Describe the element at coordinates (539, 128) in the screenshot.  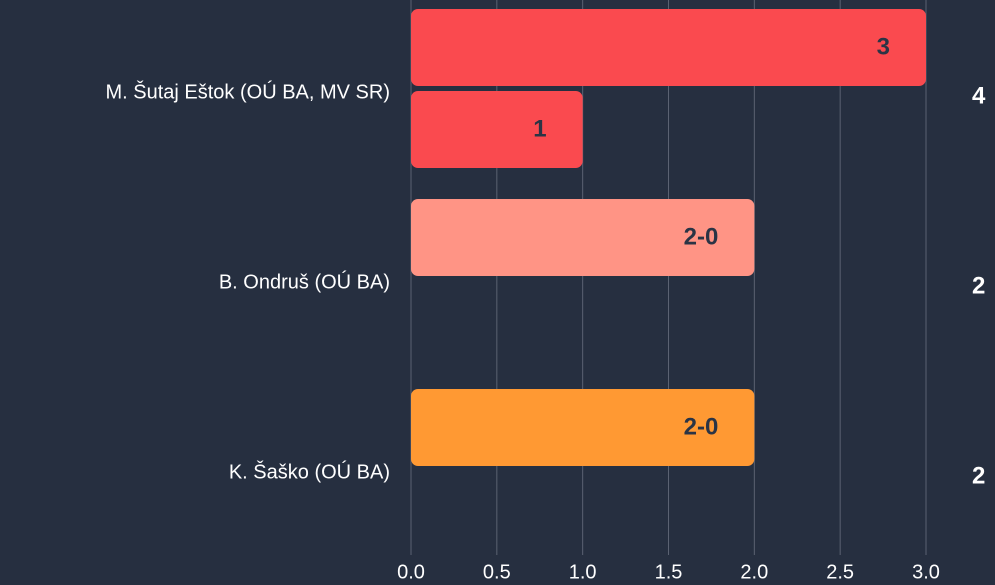
I see `bar-value-label: 1` at that location.